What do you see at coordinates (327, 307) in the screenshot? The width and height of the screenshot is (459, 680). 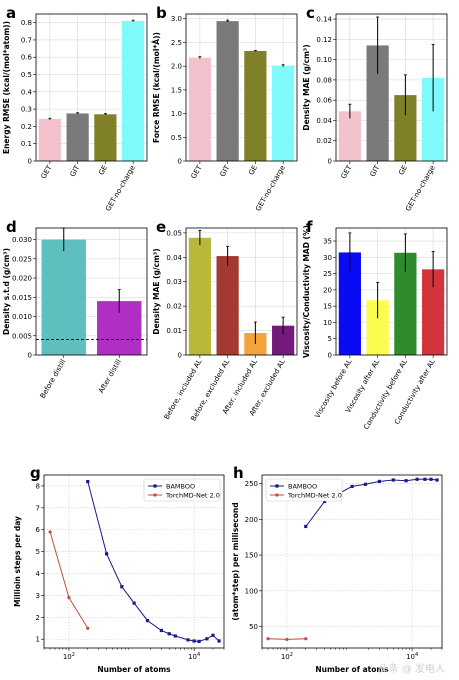 I see `y-tick-label: 15` at bounding box center [327, 307].